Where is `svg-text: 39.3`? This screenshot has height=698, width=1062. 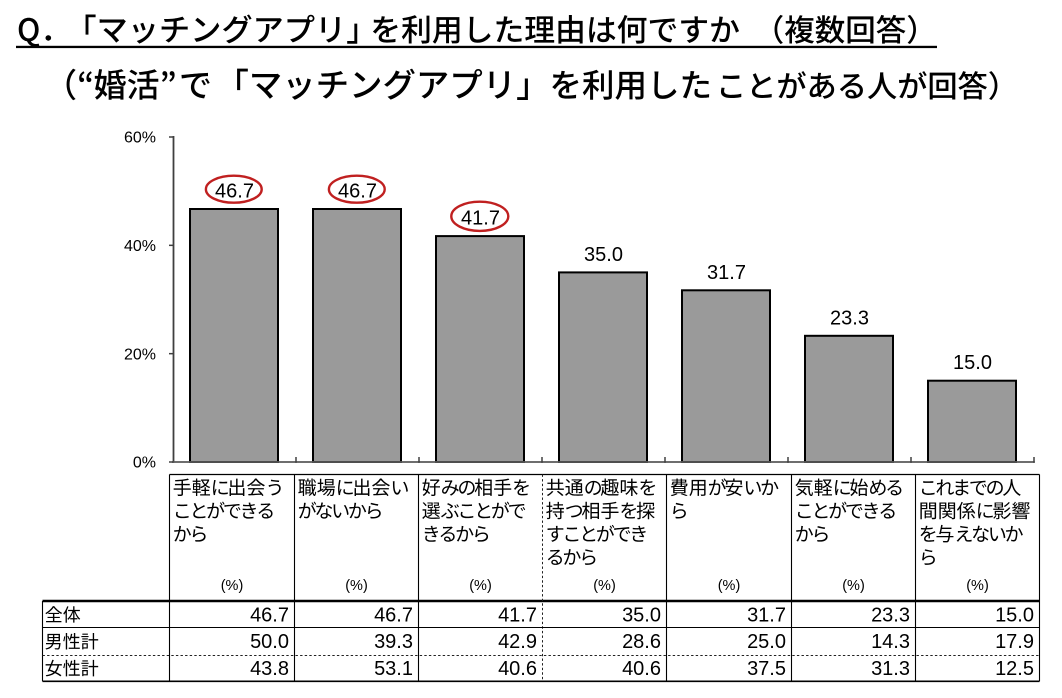
svg-text: 39.3 is located at coordinates (393, 642).